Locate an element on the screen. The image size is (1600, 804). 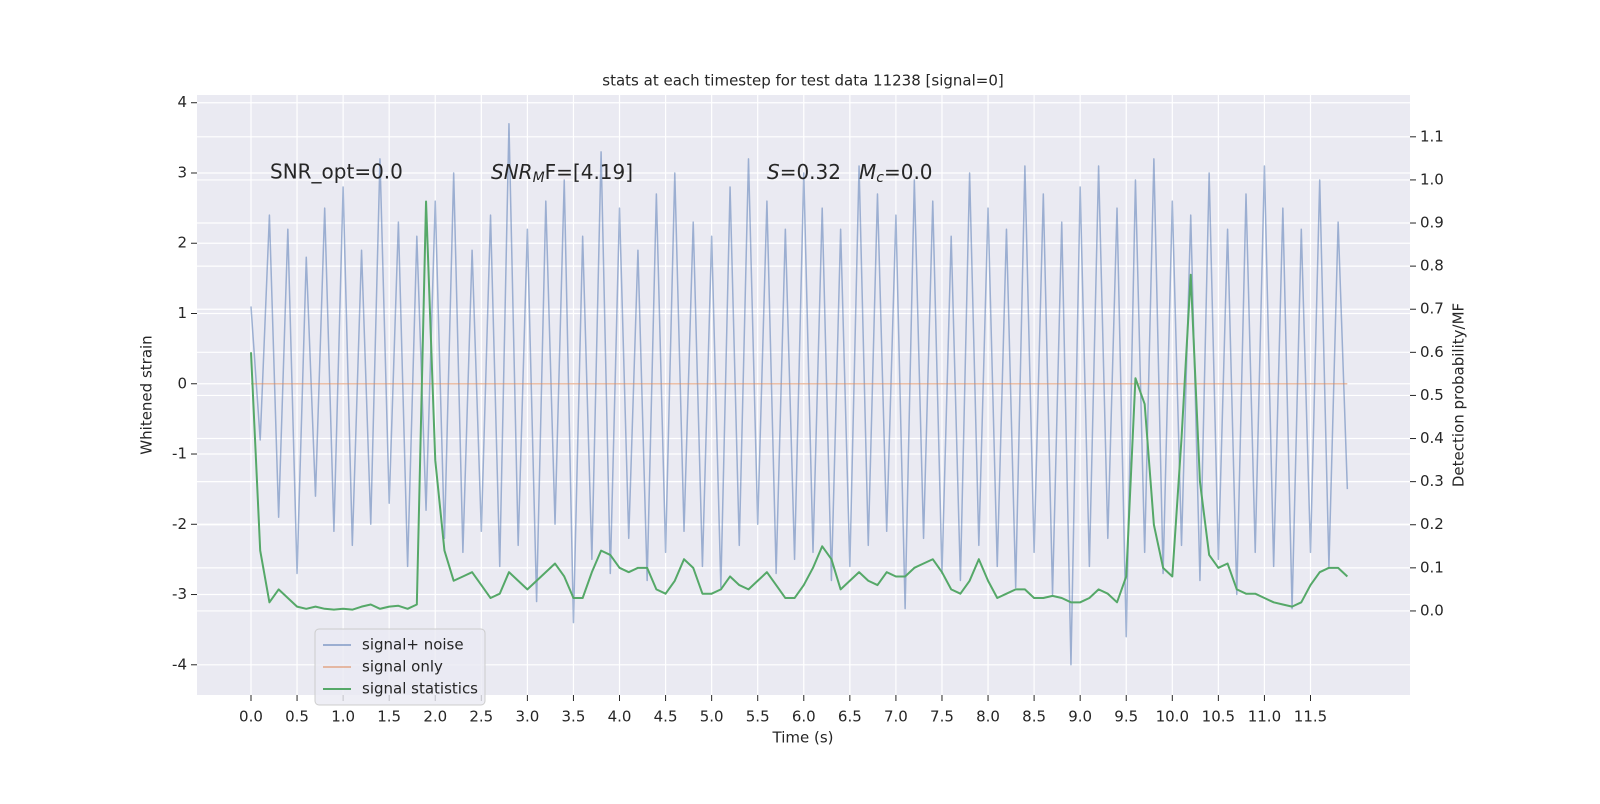
annotation-part: F=[4.19] is located at coordinates (589, 172).